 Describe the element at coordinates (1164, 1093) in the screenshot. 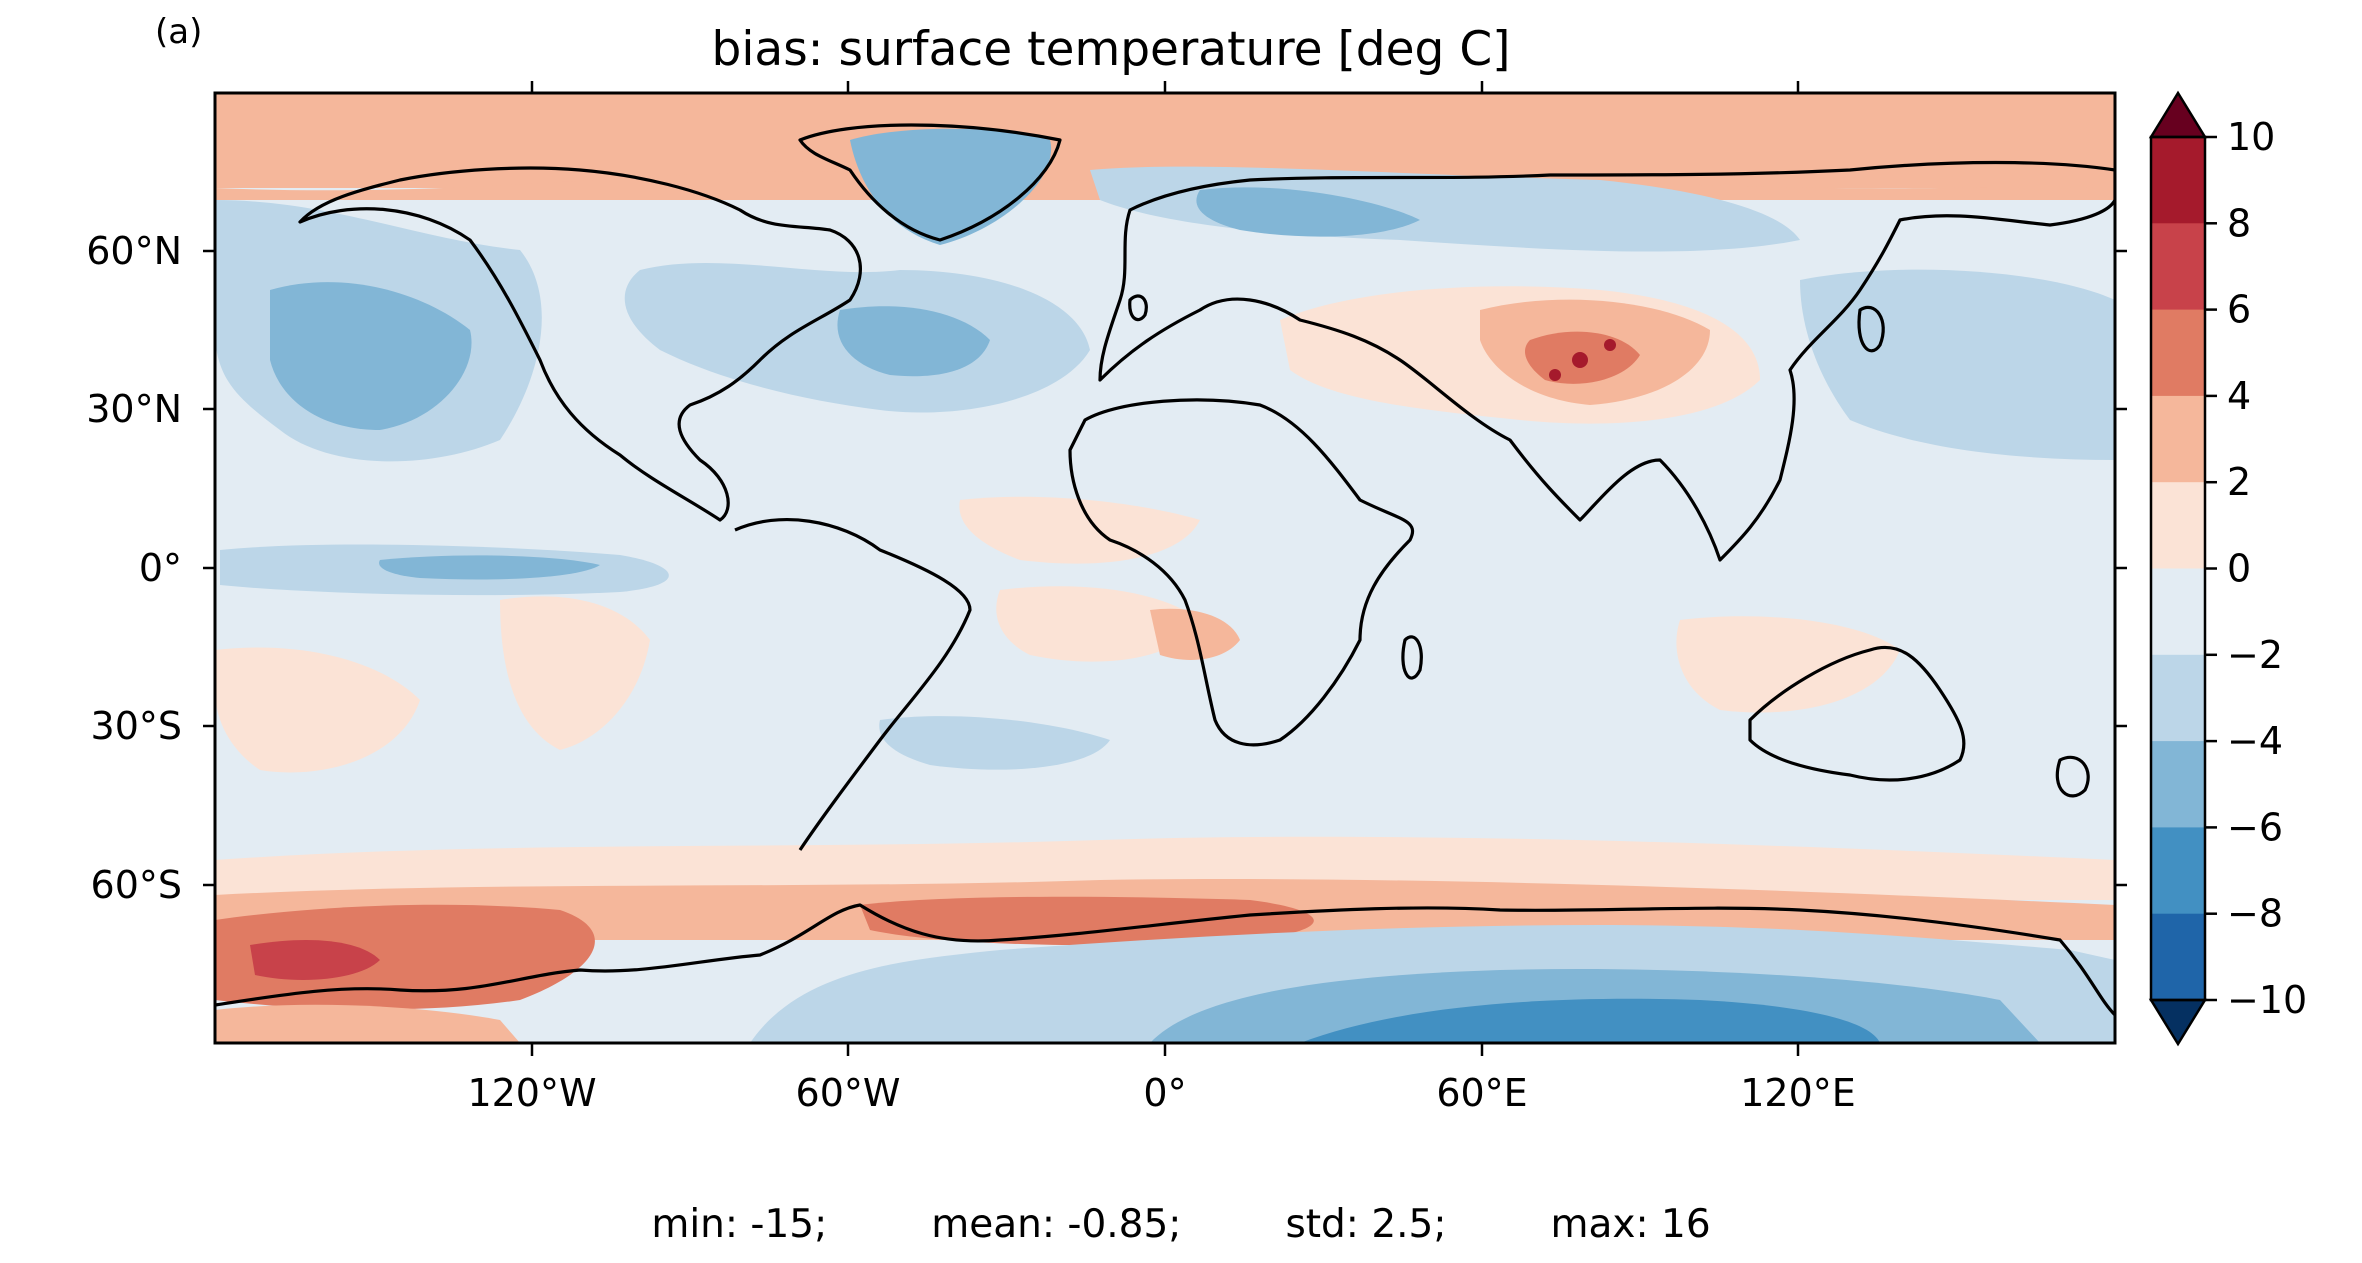

I see `lon-label: 0°` at that location.